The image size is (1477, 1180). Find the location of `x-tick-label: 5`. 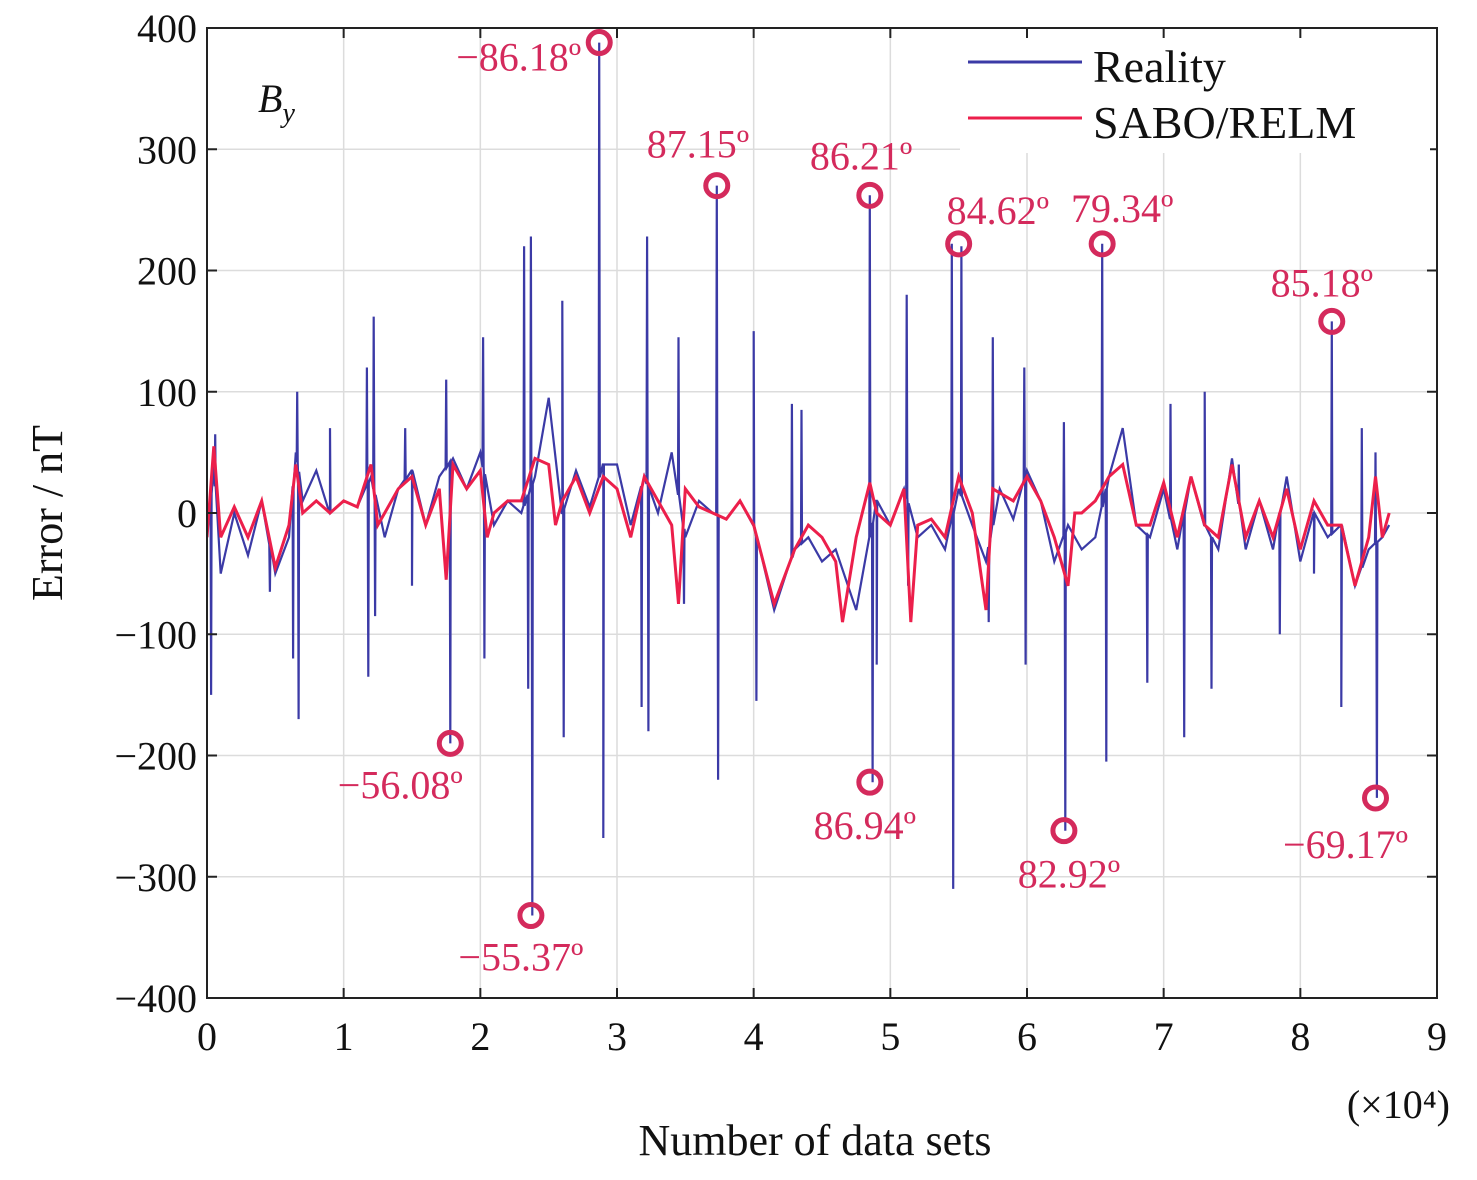

x-tick-label: 5 is located at coordinates (890, 1036).